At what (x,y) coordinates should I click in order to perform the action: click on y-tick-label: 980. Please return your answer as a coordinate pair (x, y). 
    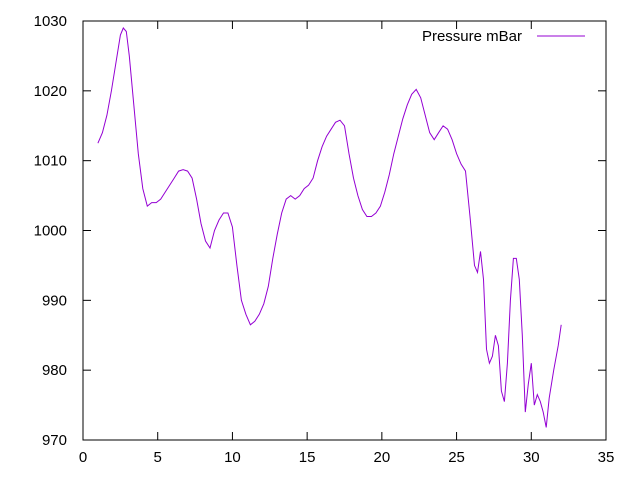
    Looking at the image, I should click on (54, 370).